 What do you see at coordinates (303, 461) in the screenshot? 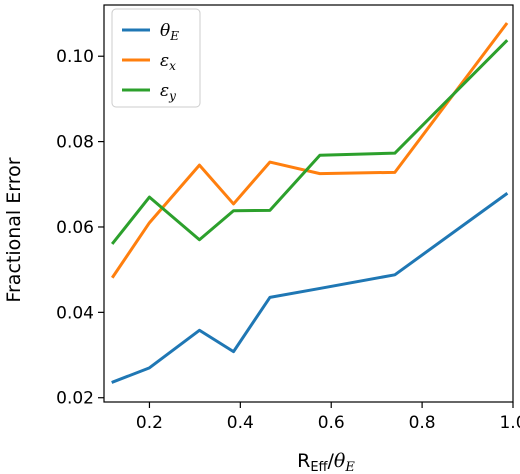
I see `x-axis-label-r: R` at bounding box center [303, 461].